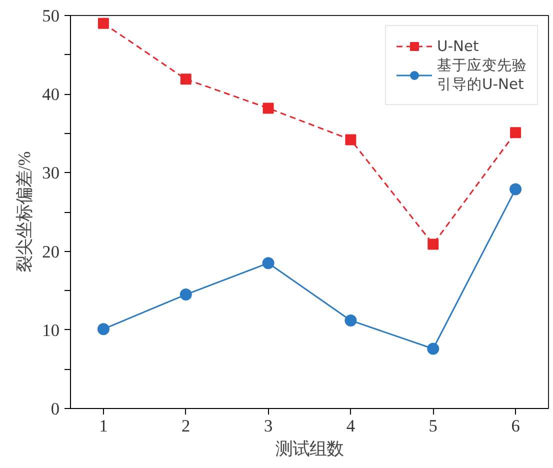 The image size is (553, 468). What do you see at coordinates (515, 426) in the screenshot?
I see `x-tick-label: 6` at bounding box center [515, 426].